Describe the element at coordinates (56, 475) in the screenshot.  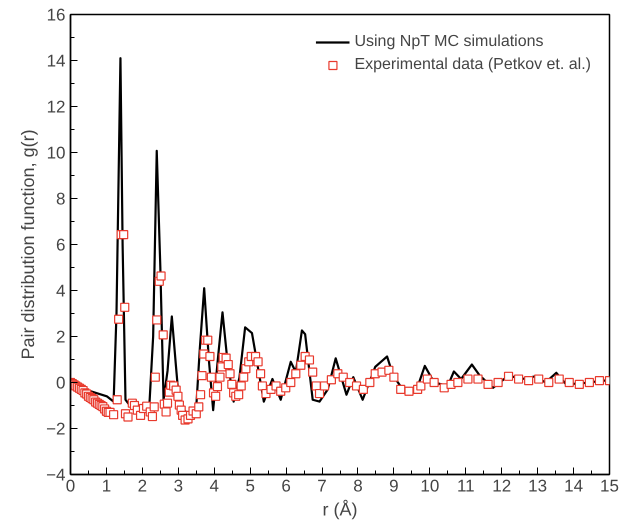
I see `y-tick-label: −4` at that location.